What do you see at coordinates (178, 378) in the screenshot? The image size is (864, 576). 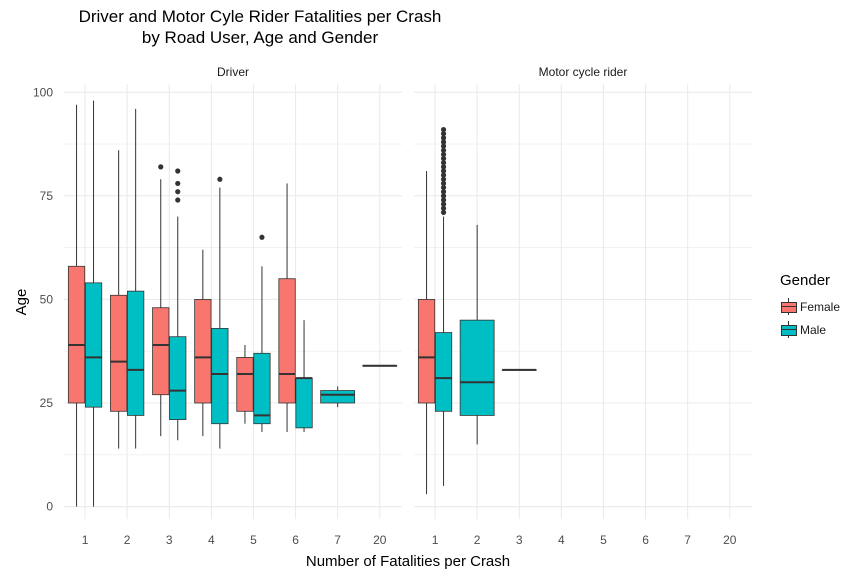 I see `box-driver-3-male` at bounding box center [178, 378].